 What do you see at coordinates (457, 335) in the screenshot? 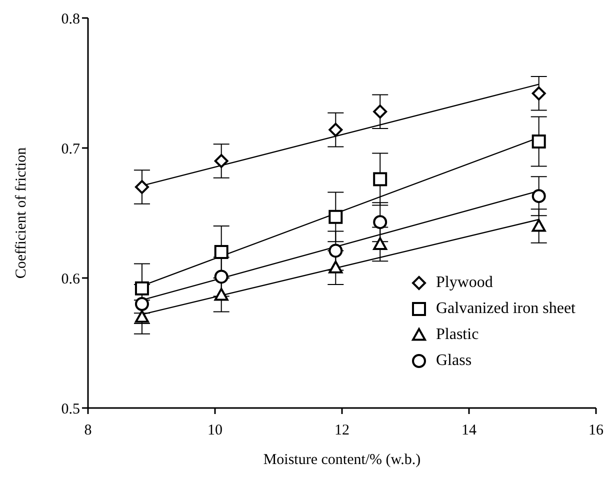
I see `legend-label: Plastic` at bounding box center [457, 335].